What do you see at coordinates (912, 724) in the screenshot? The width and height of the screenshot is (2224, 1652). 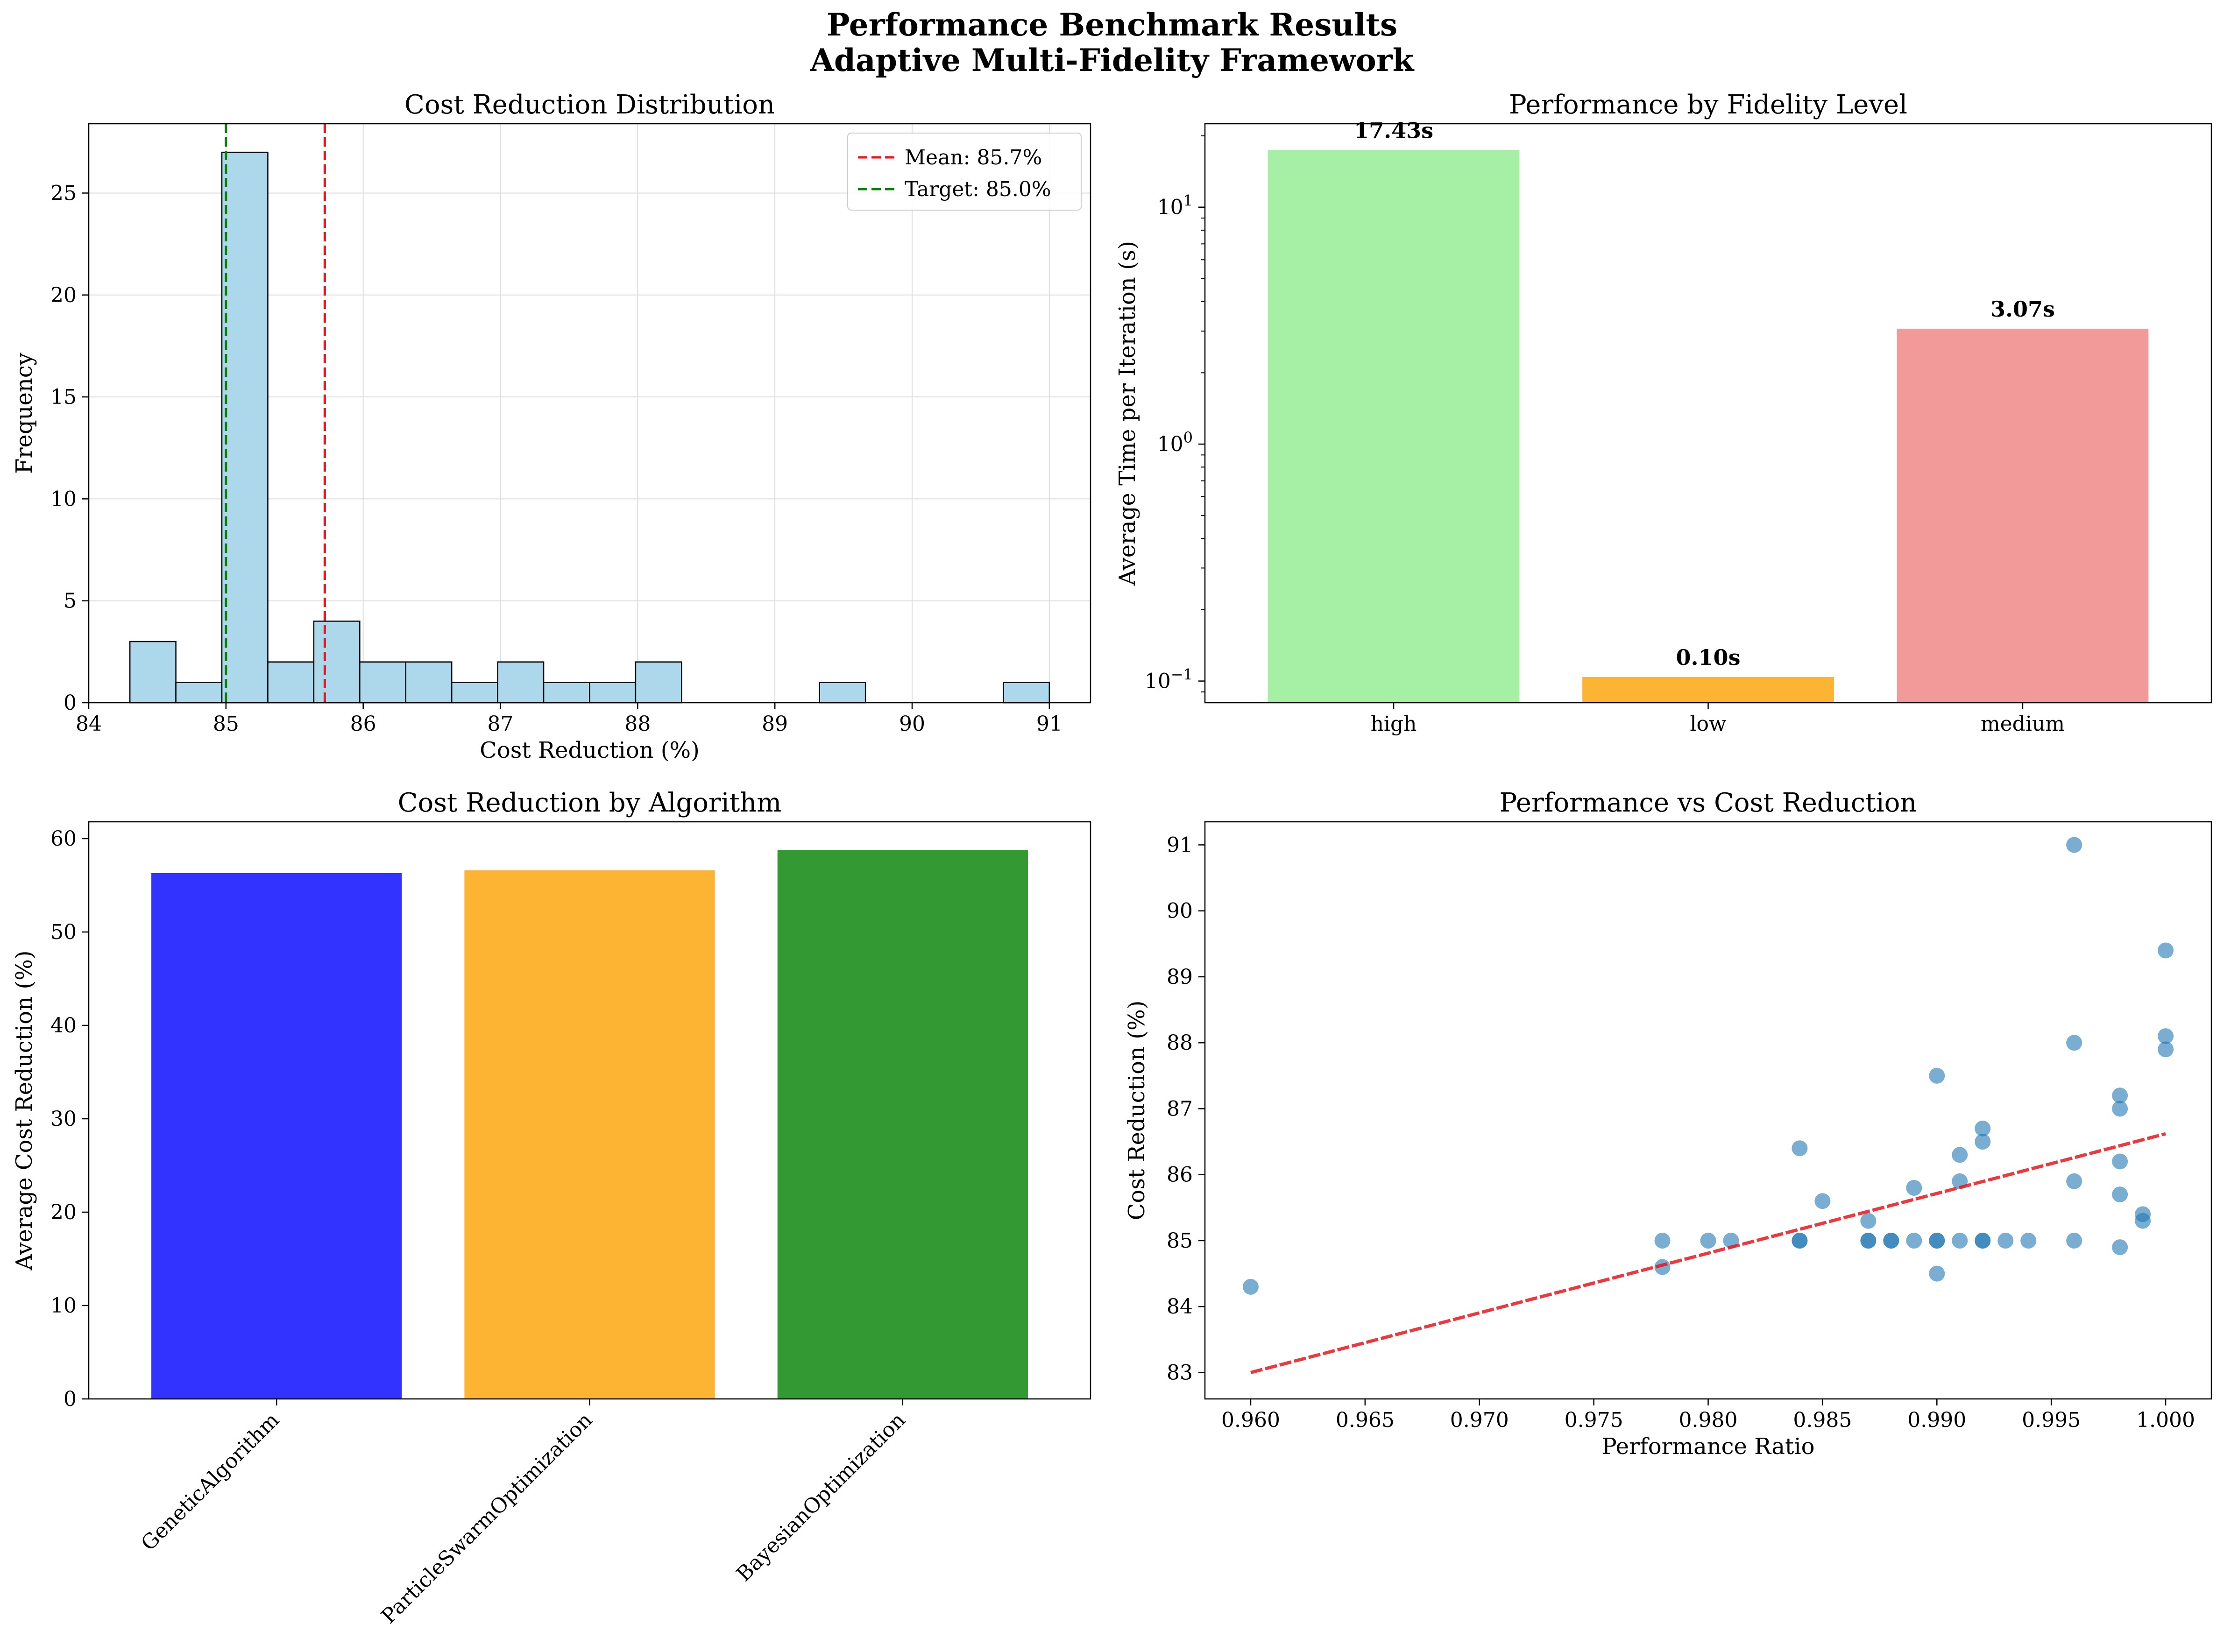 I see `x-tick-label: 90` at bounding box center [912, 724].